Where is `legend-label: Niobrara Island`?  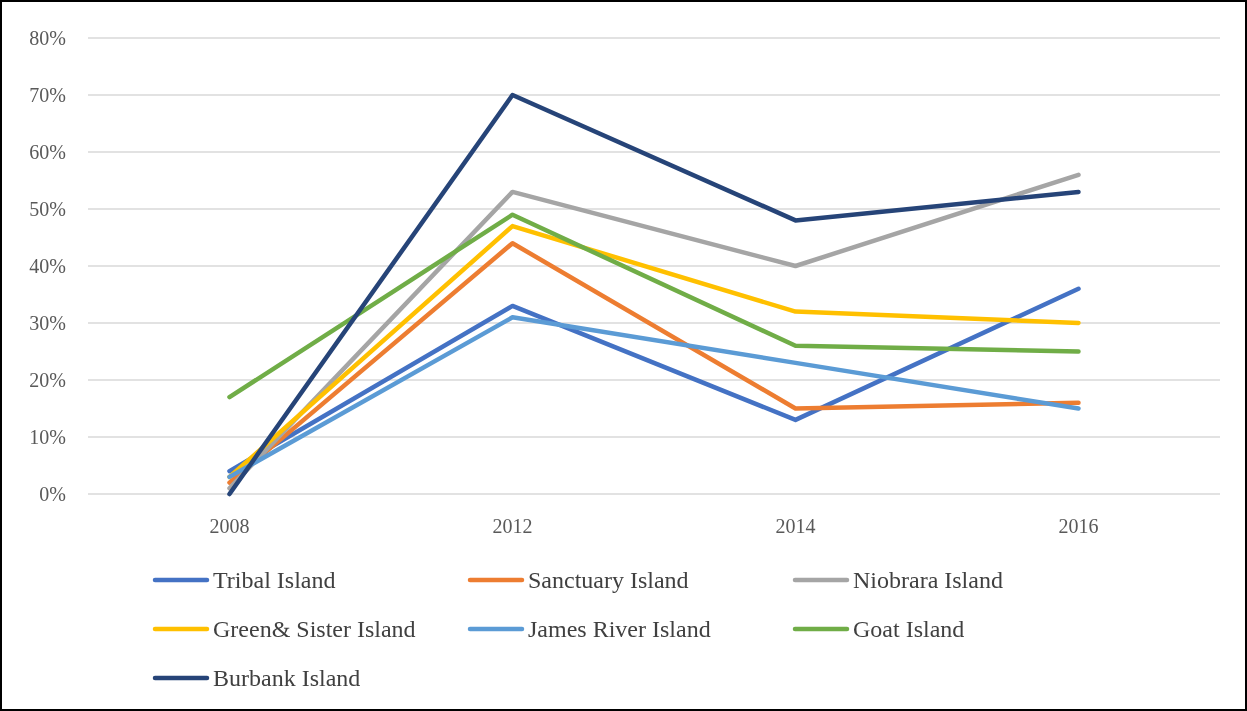 legend-label: Niobrara Island is located at coordinates (928, 580).